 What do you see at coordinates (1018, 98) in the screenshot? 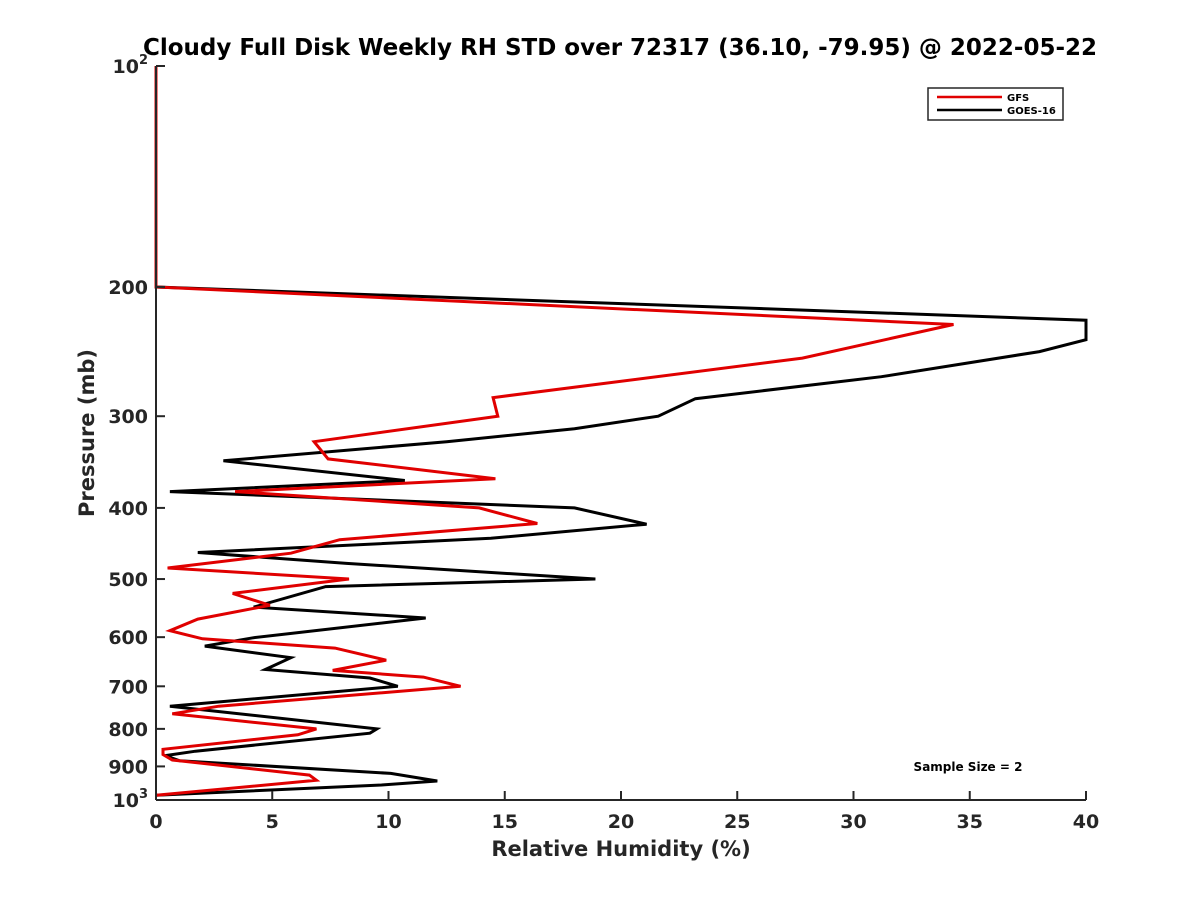
I see `legend-label-gfs: GFS` at bounding box center [1018, 98].